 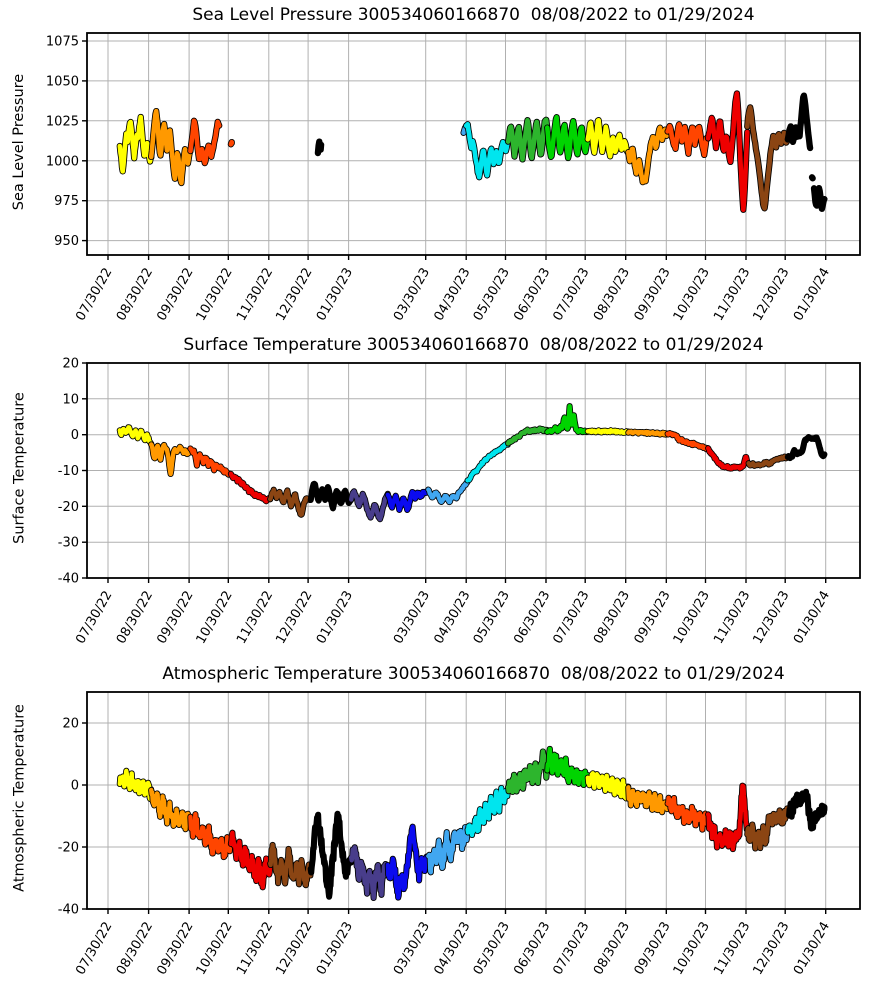 What do you see at coordinates (62, 42) in the screenshot?
I see `y-tick-label: 1075` at bounding box center [62, 42].